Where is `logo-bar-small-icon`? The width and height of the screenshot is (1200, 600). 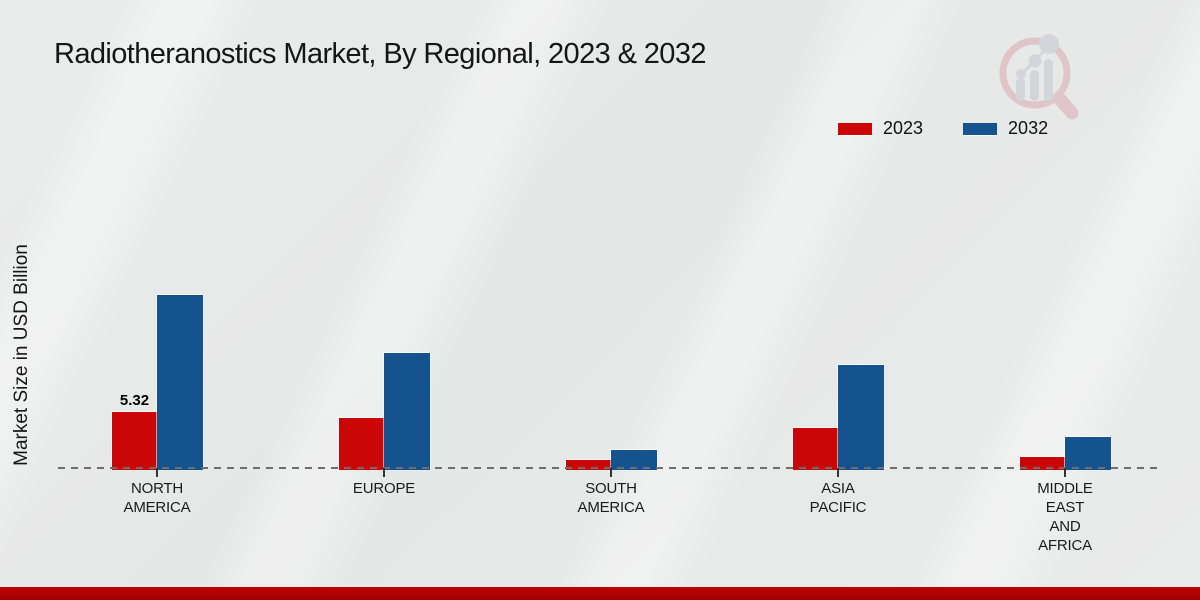
logo-bar-small-icon is located at coordinates (1020, 89).